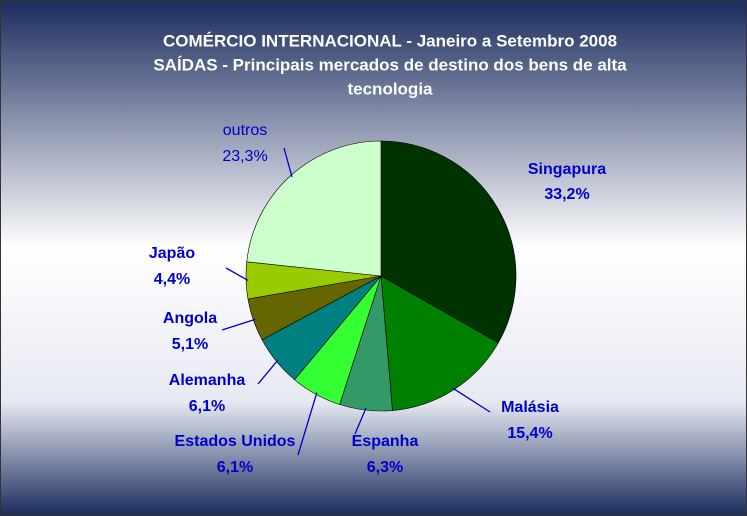  What do you see at coordinates (390, 88) in the screenshot?
I see `chart-title: tecnologia` at bounding box center [390, 88].